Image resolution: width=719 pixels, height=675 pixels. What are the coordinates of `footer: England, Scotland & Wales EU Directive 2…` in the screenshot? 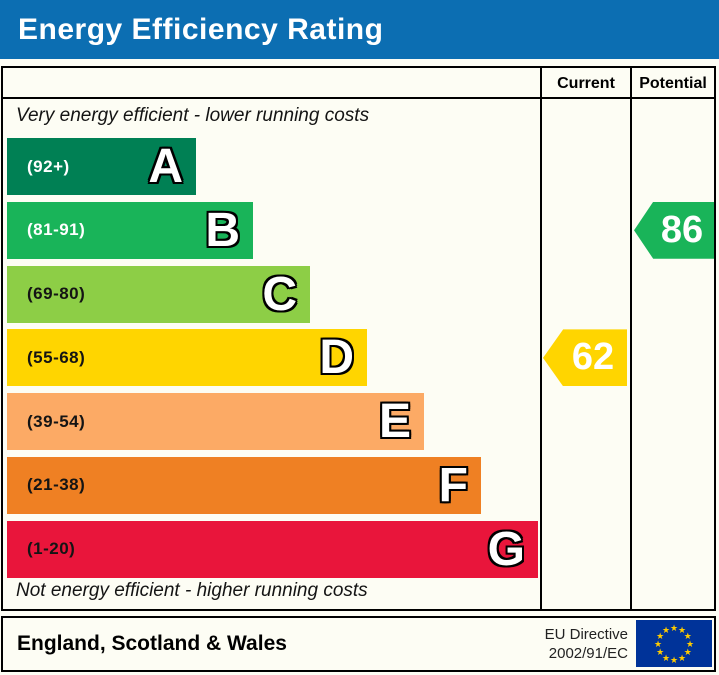 It's located at (358, 644).